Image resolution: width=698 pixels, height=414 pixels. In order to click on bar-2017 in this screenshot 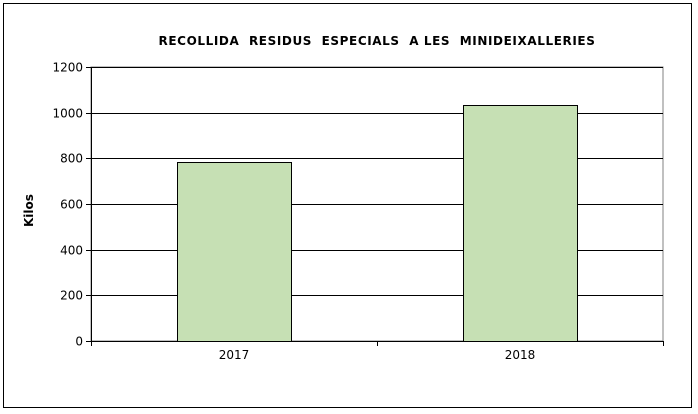, I will do `click(234, 252)`.